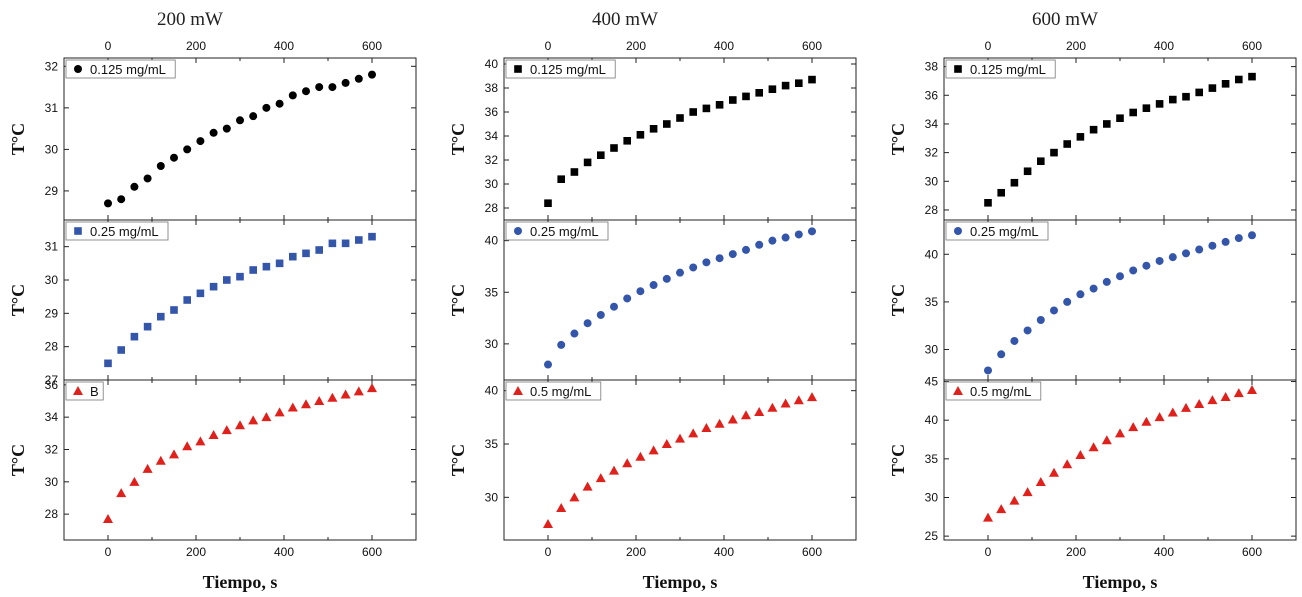  What do you see at coordinates (52, 313) in the screenshot?
I see `y-tick-label: 29` at bounding box center [52, 313].